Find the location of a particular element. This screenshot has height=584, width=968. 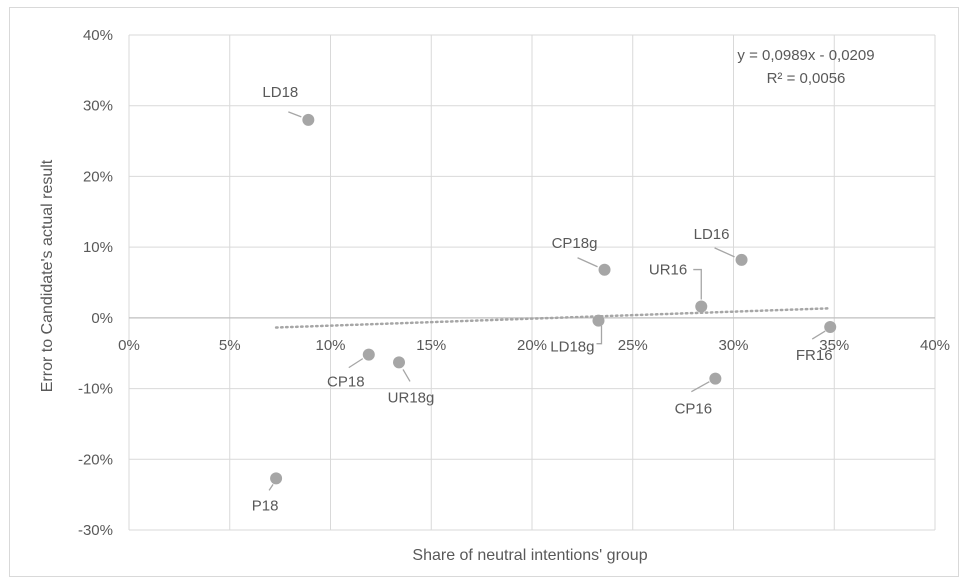

data-point-label: UR18g is located at coordinates (411, 397).